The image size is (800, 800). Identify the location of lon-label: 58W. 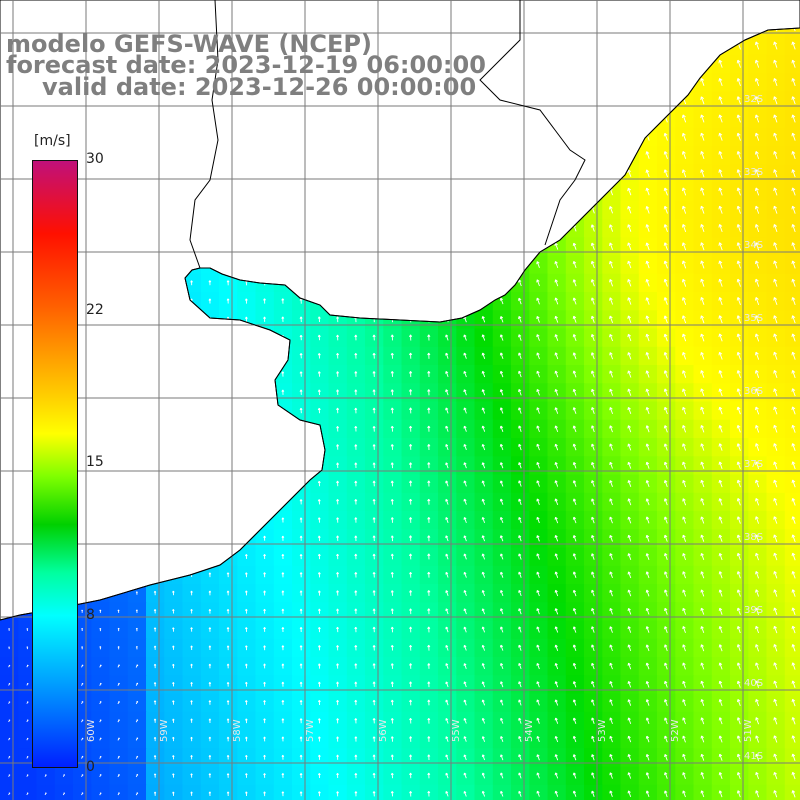
(237, 730).